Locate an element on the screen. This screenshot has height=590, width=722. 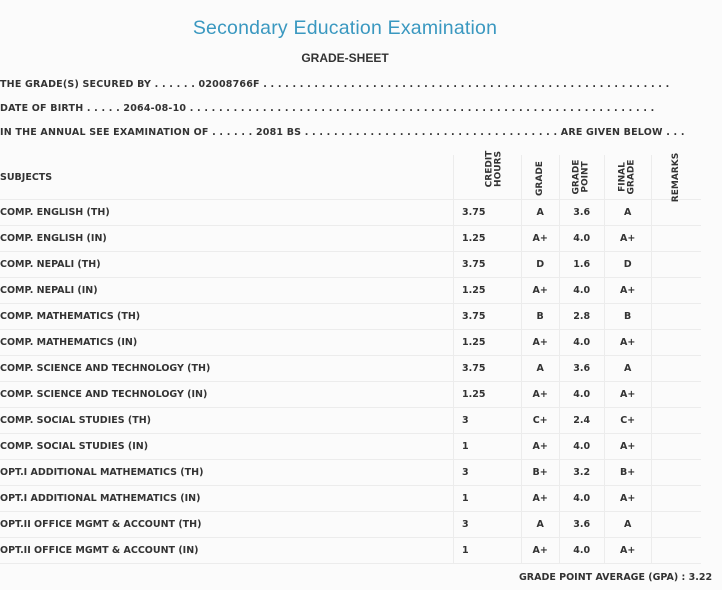
subject-cell: OPT.I ADDITIONAL MATHEMATICS (TH) is located at coordinates (227, 472).